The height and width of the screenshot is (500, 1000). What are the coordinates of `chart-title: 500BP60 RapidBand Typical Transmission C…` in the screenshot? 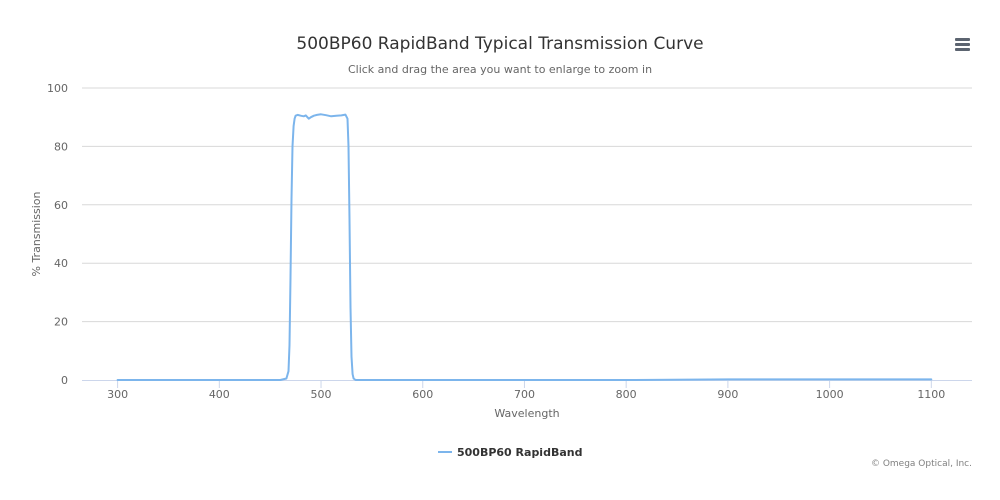 It's located at (499, 44).